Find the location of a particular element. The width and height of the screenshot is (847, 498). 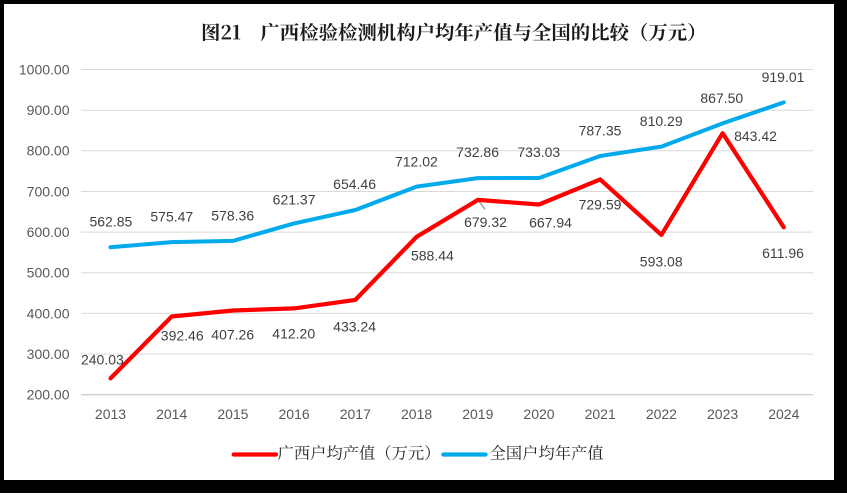

svg-text: 700.00 is located at coordinates (48, 191).